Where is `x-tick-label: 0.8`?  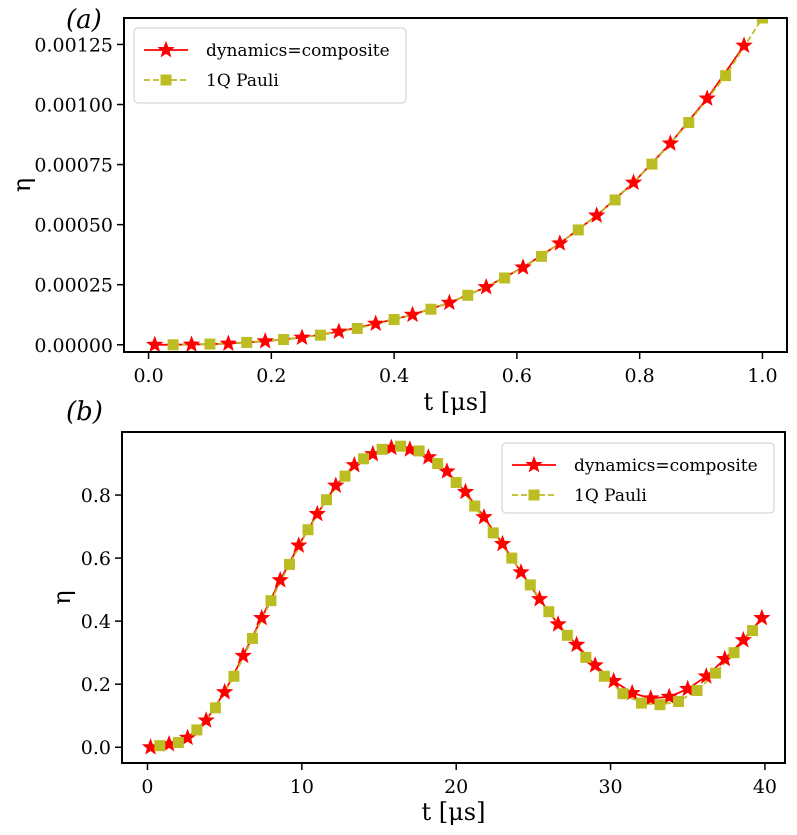
x-tick-label: 0.8 is located at coordinates (640, 376).